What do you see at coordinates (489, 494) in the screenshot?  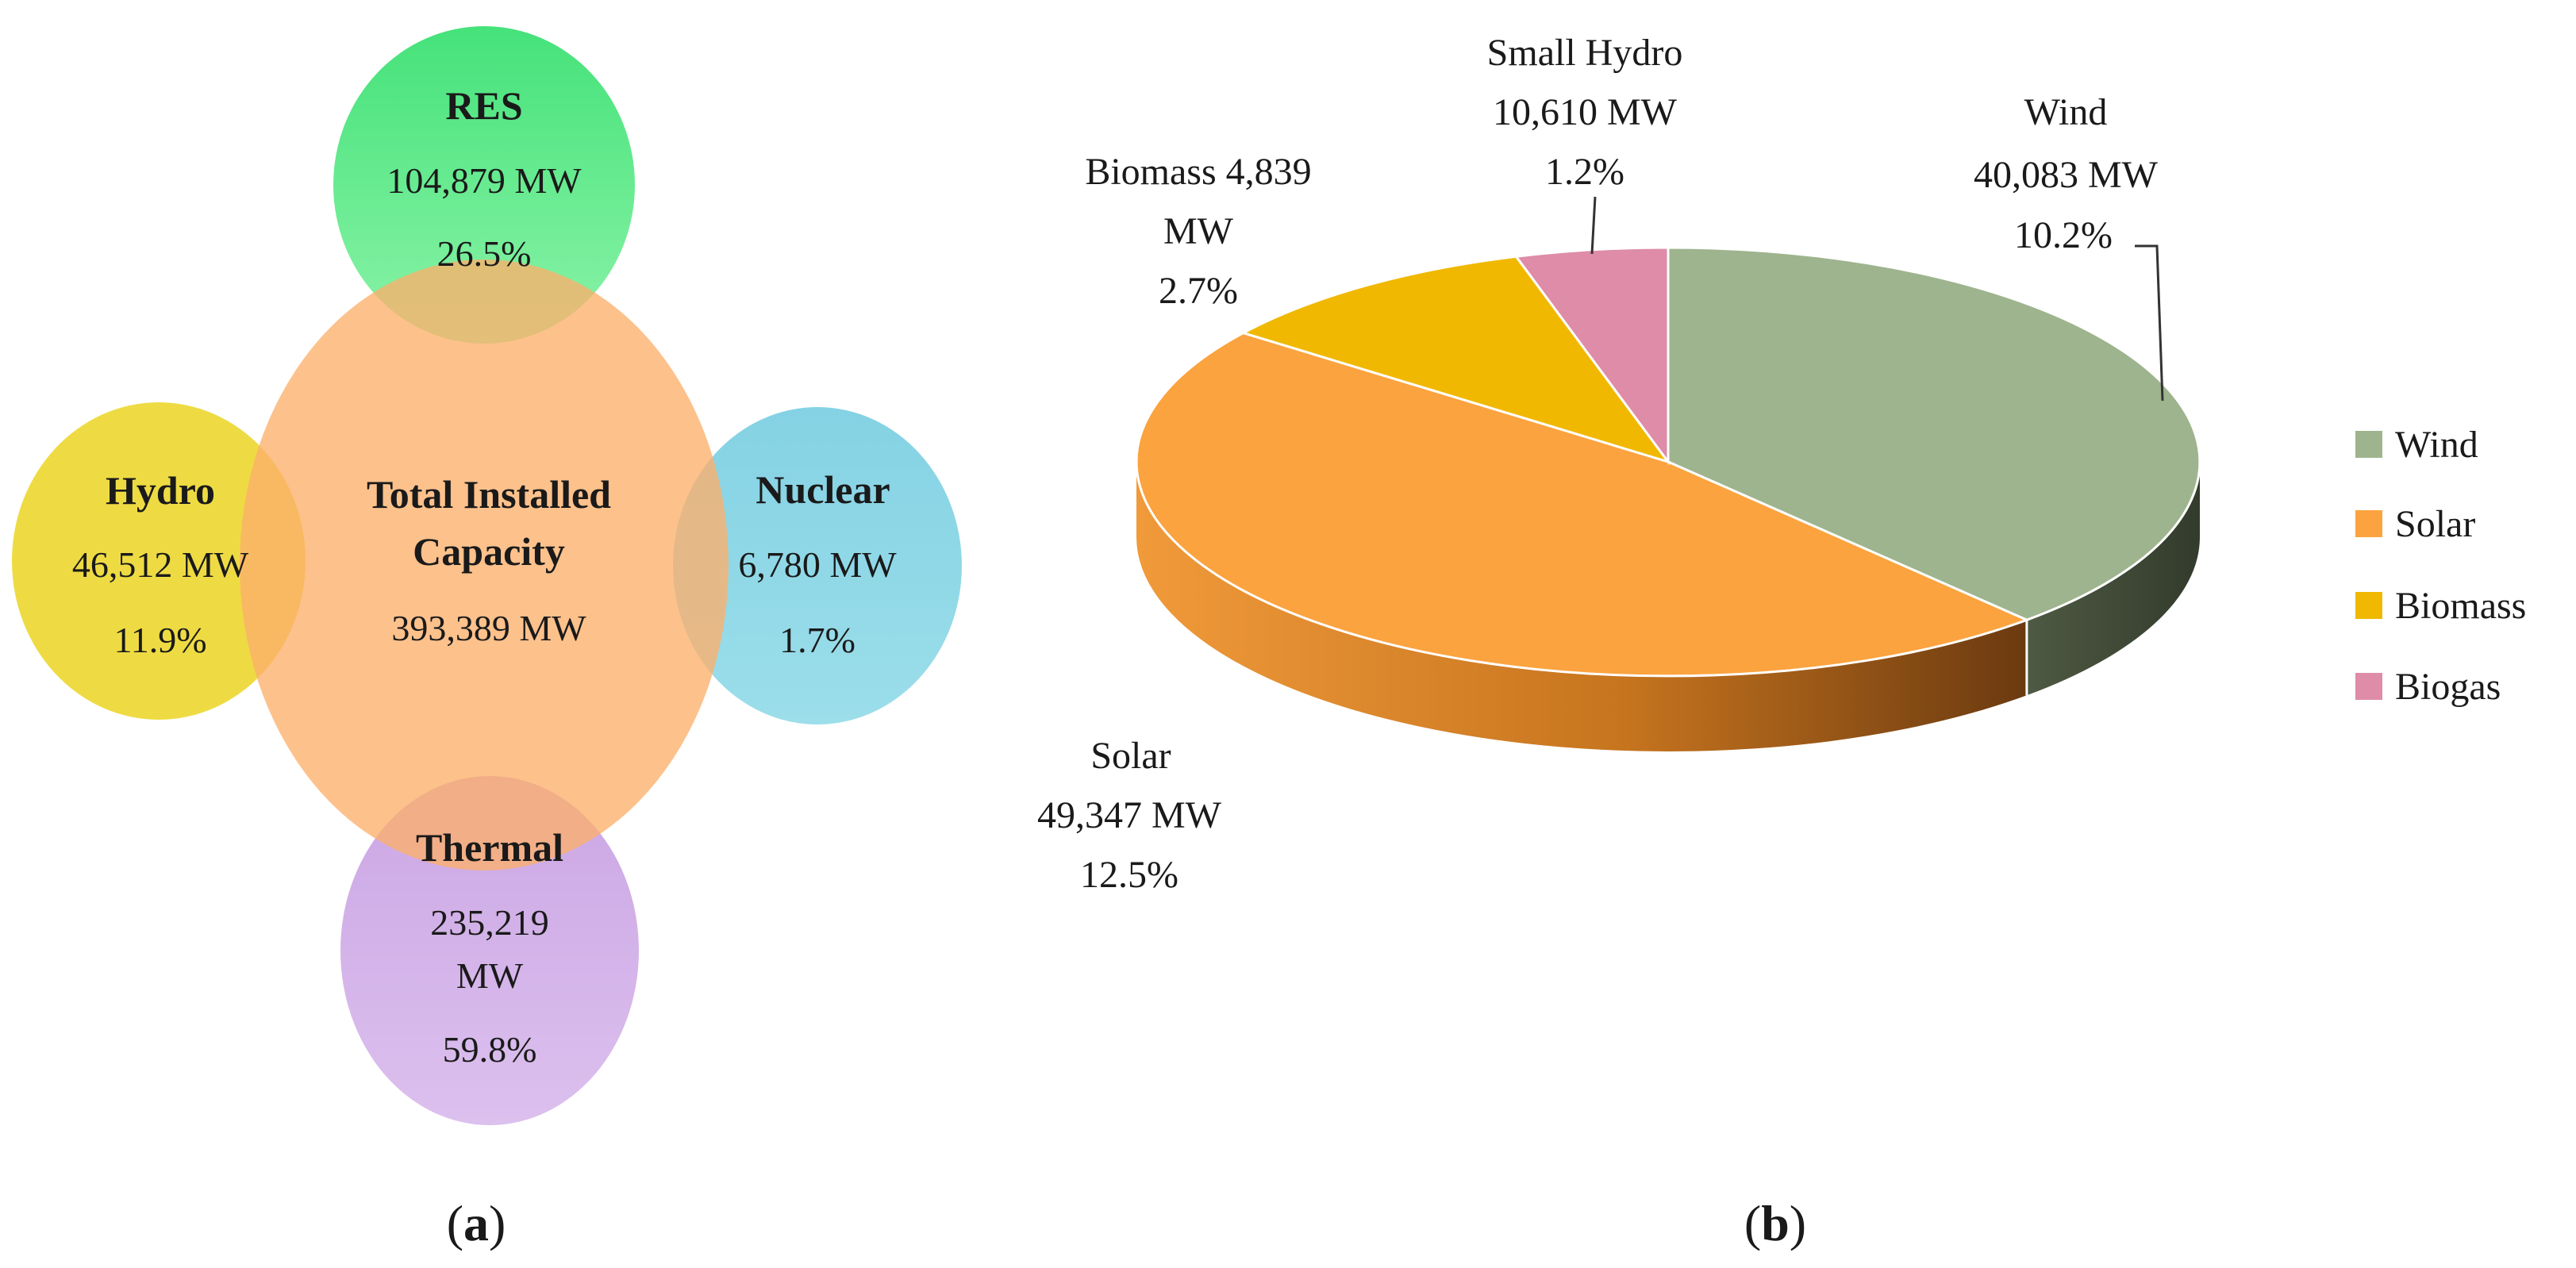 I see `total-capacity-title-line1: Total Installed` at bounding box center [489, 494].